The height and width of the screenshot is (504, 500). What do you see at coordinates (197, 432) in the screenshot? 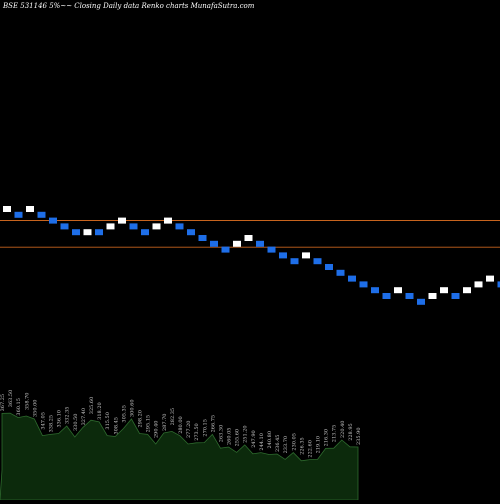
I see `volume-label: 273.50` at bounding box center [197, 432].